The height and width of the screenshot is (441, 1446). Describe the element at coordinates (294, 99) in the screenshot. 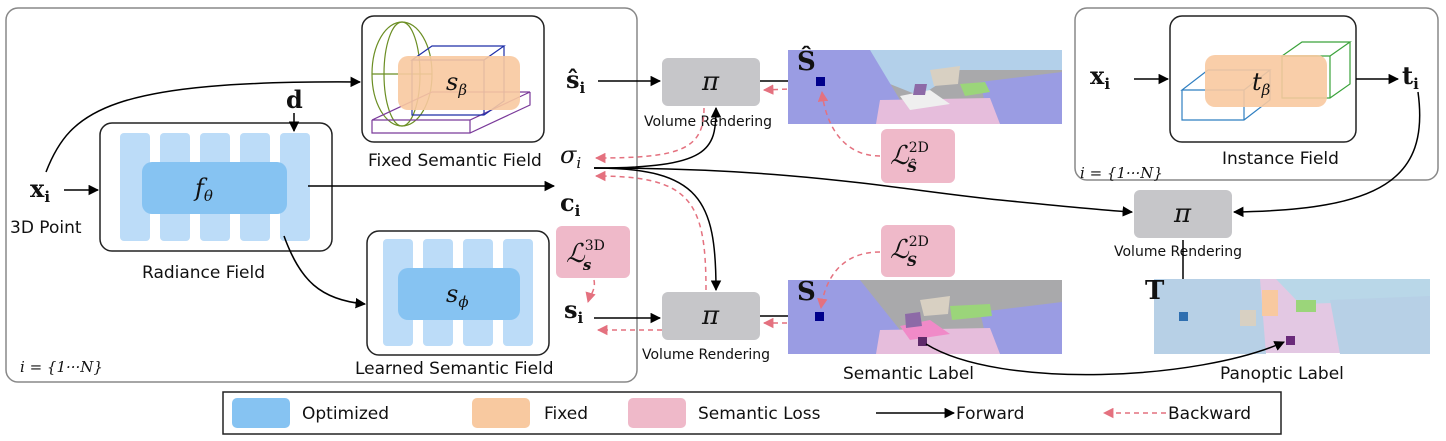

I see `view-direction-symbol: d` at that location.